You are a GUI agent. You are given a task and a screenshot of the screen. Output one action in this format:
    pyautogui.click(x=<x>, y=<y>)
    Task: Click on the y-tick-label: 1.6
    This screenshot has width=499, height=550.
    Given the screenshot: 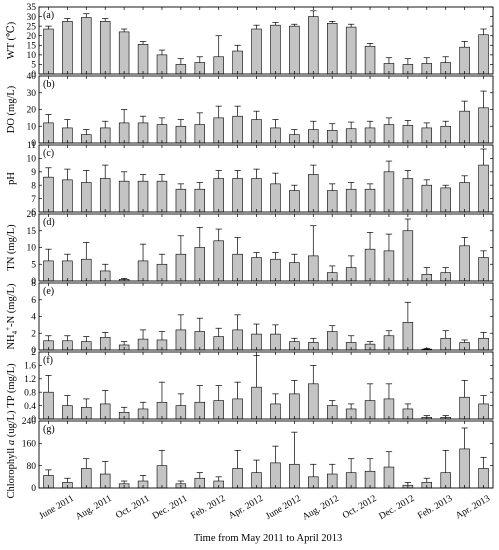 What is the action you would take?
    pyautogui.click(x=30, y=367)
    